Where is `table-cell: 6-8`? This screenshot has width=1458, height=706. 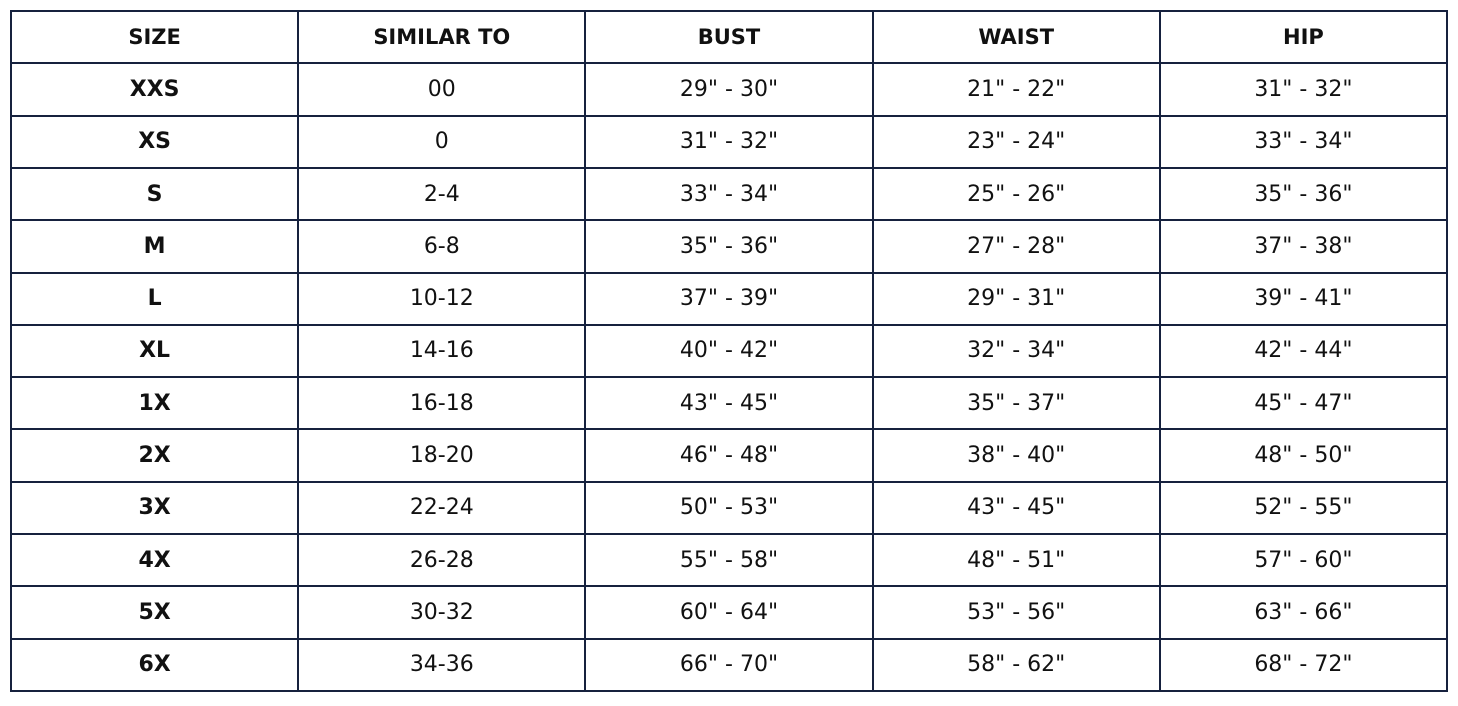 table-cell: 6-8 is located at coordinates (442, 246).